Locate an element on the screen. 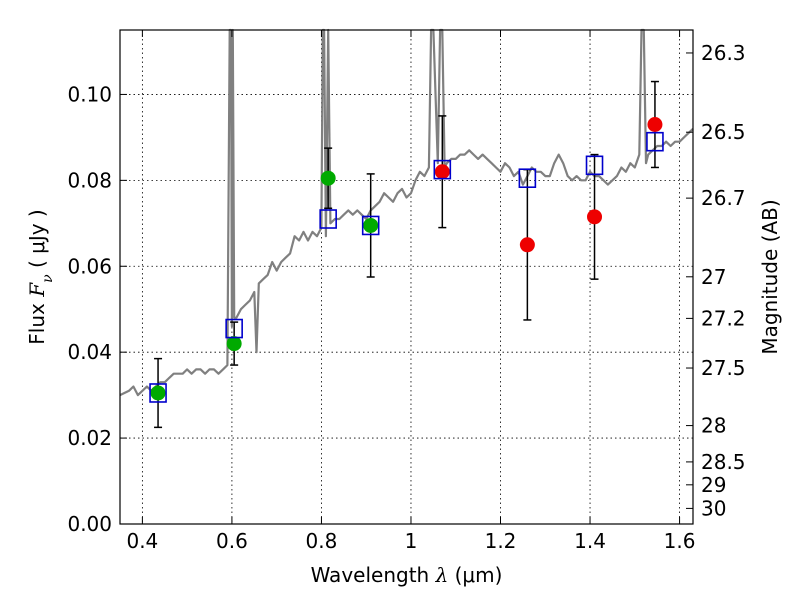  y-tick-label: 0.06 is located at coordinates (89, 266).